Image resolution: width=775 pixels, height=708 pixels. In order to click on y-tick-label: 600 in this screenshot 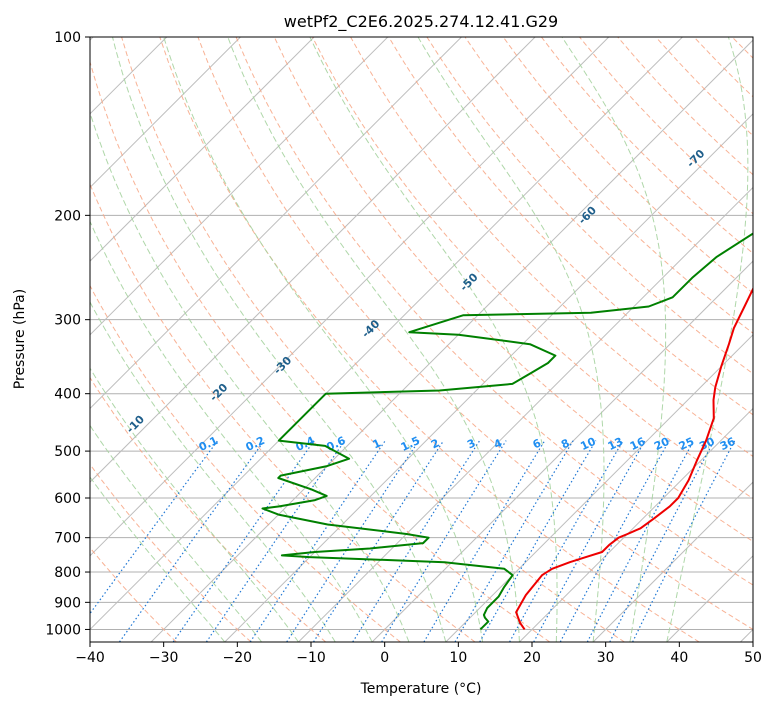, I will do `click(67, 499)`.